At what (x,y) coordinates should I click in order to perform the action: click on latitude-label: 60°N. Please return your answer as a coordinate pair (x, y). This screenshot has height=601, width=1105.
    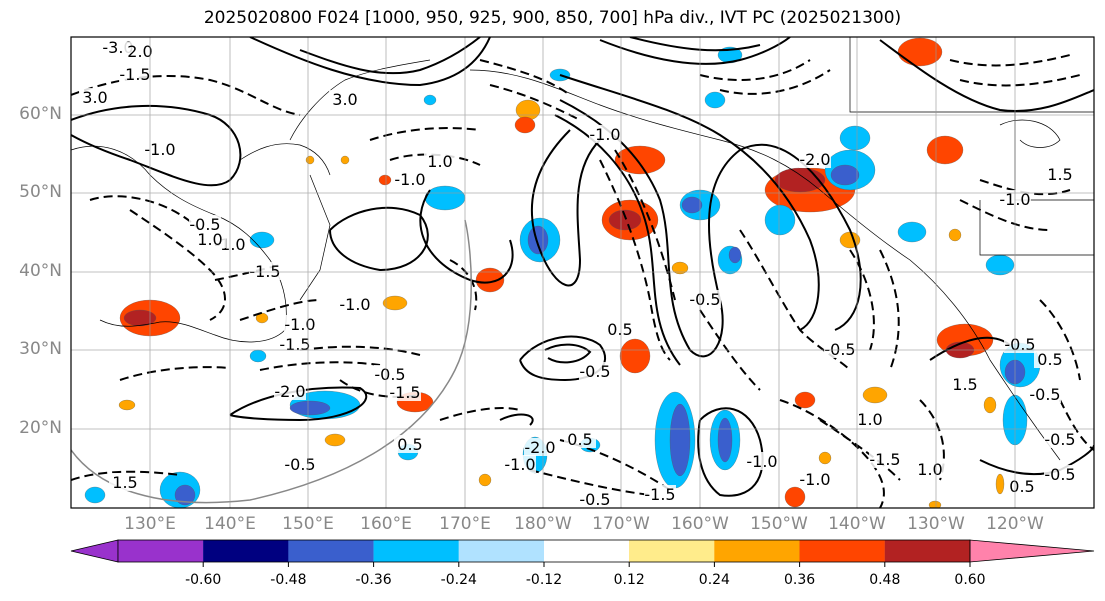
    Looking at the image, I should click on (40, 114).